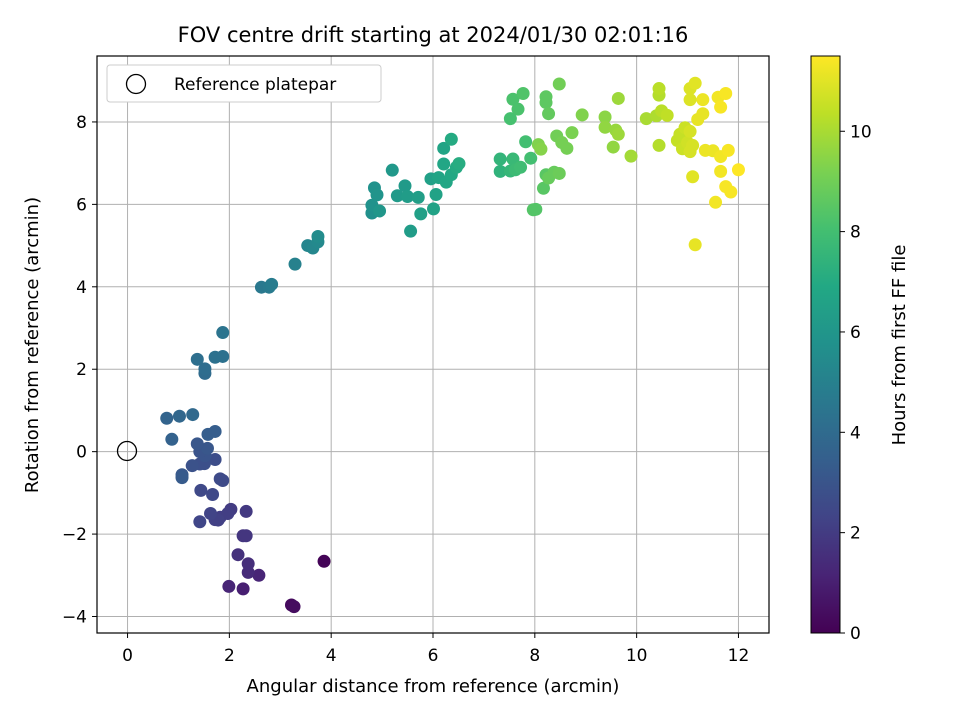 The width and height of the screenshot is (960, 724). I want to click on y-tick-label: −2, so click(74, 535).